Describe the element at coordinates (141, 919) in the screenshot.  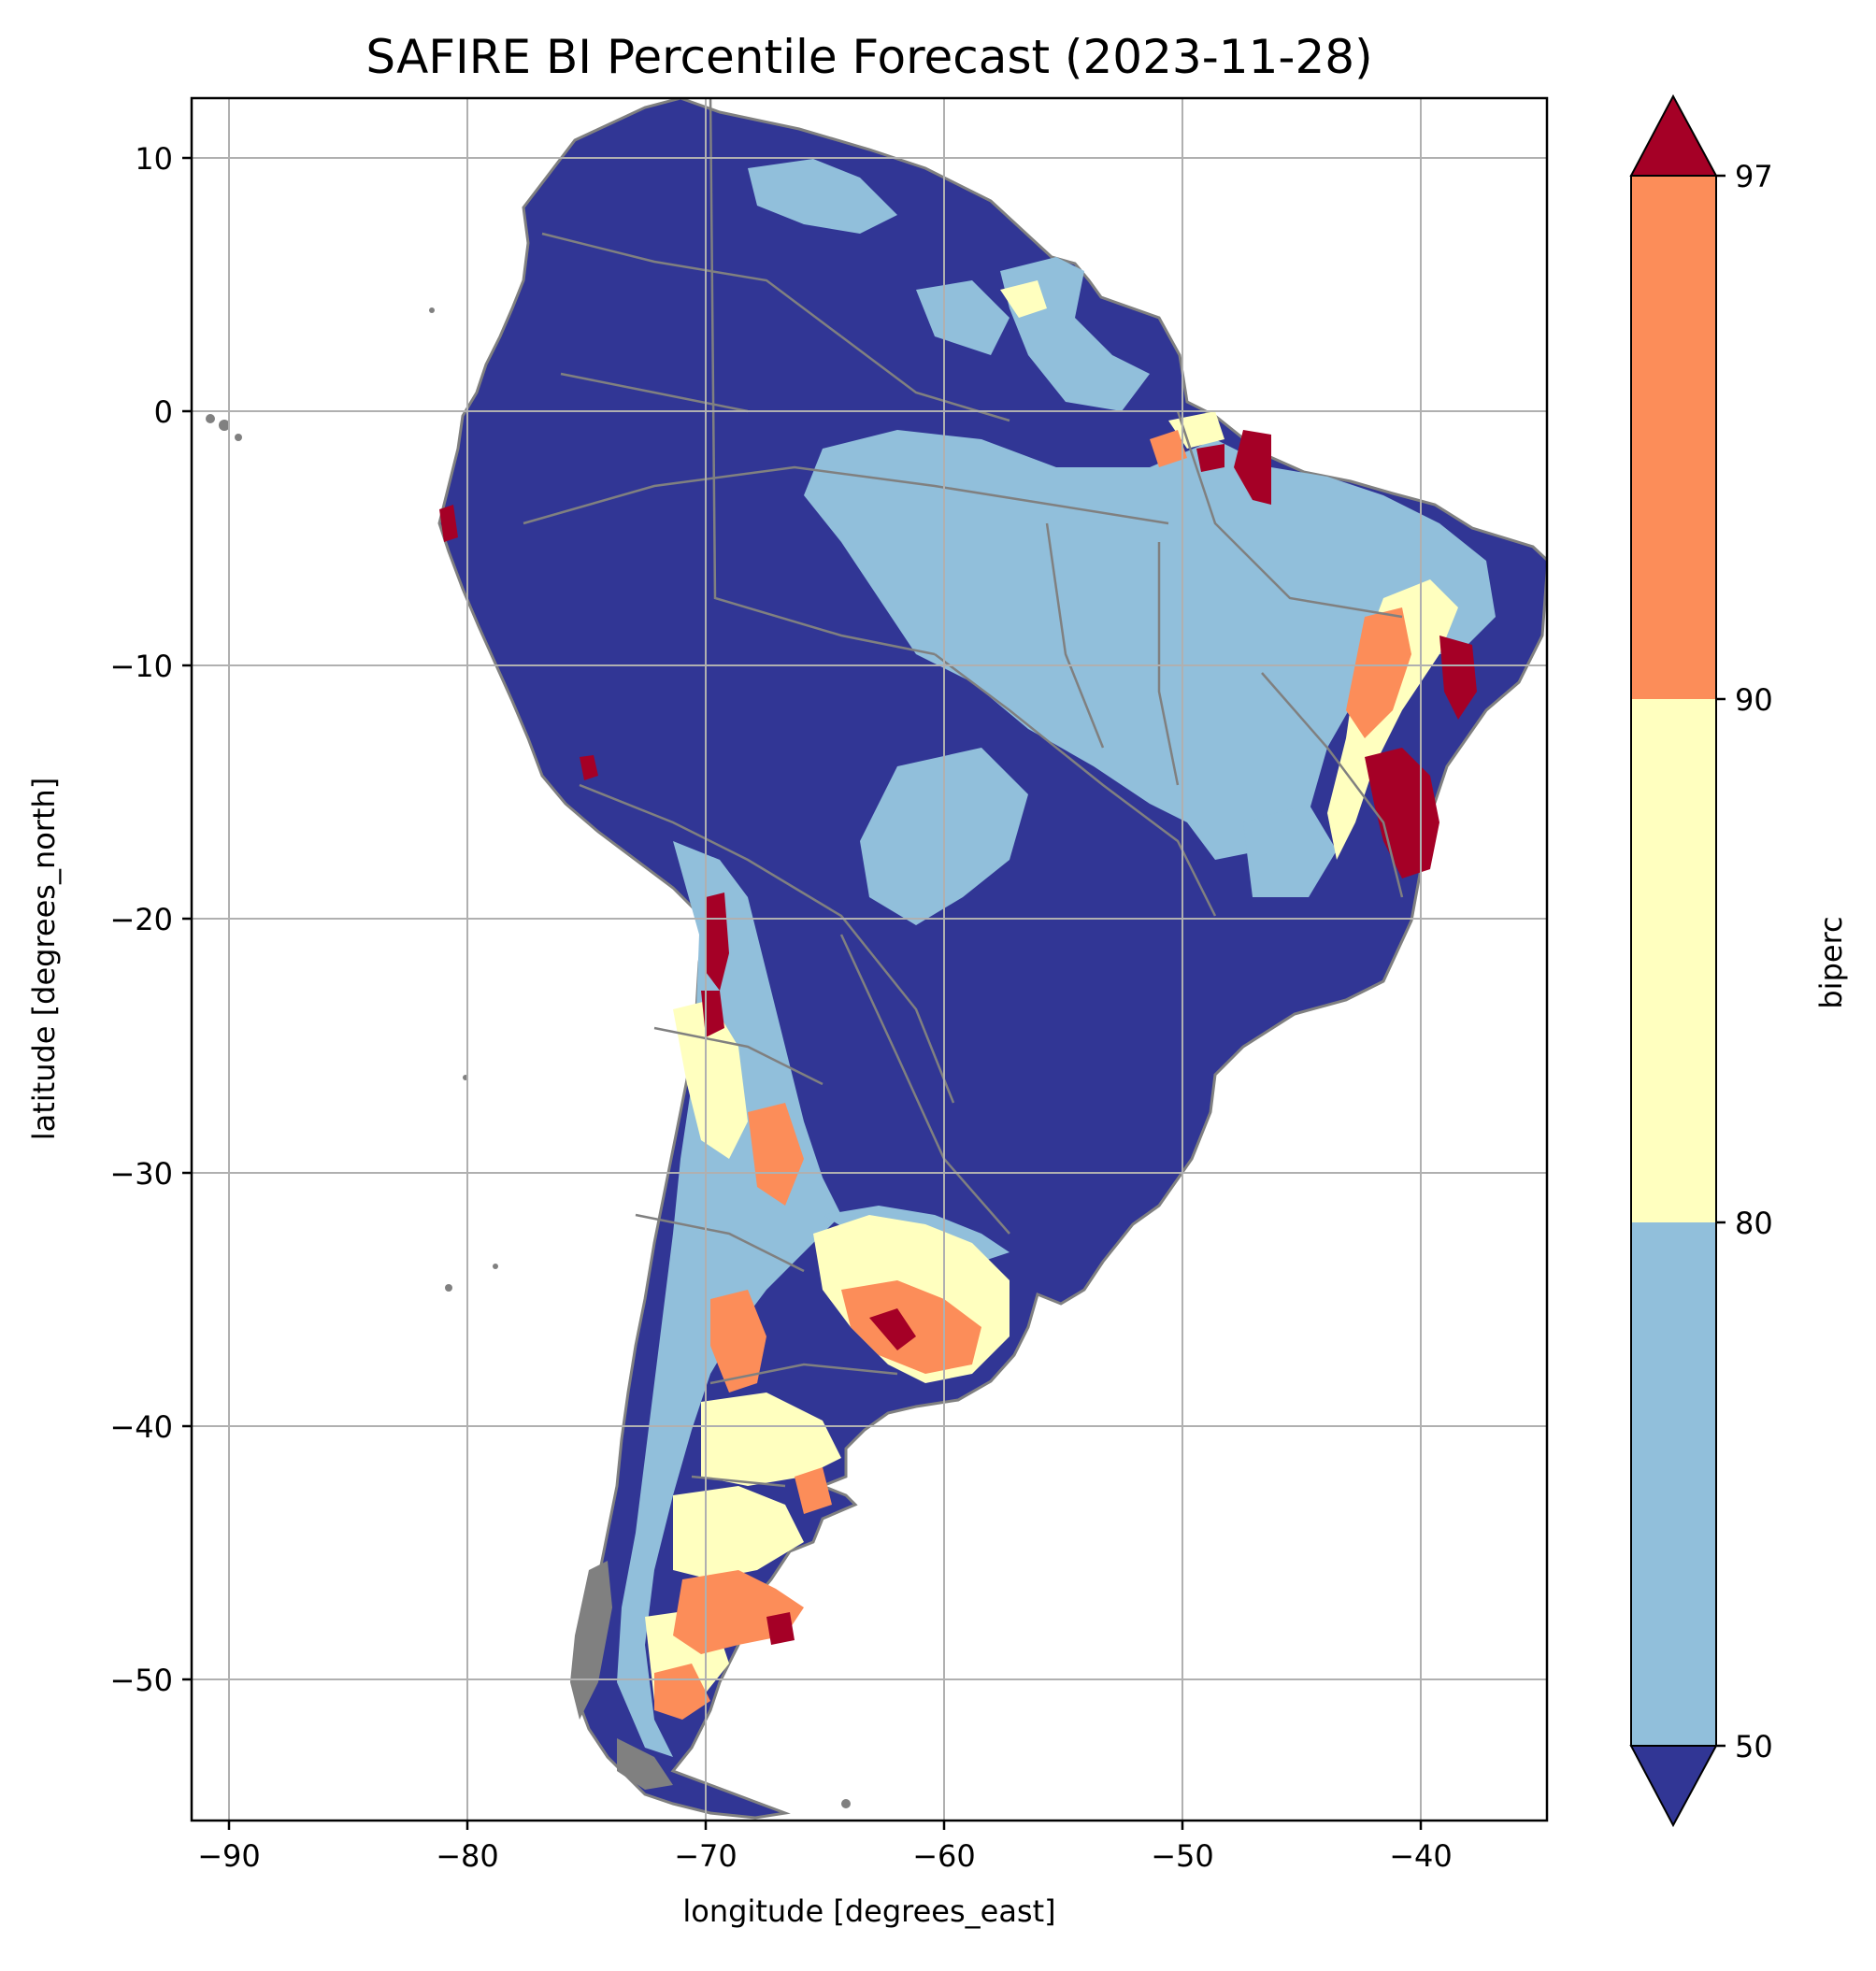
I see `y-tick-label: −20` at that location.